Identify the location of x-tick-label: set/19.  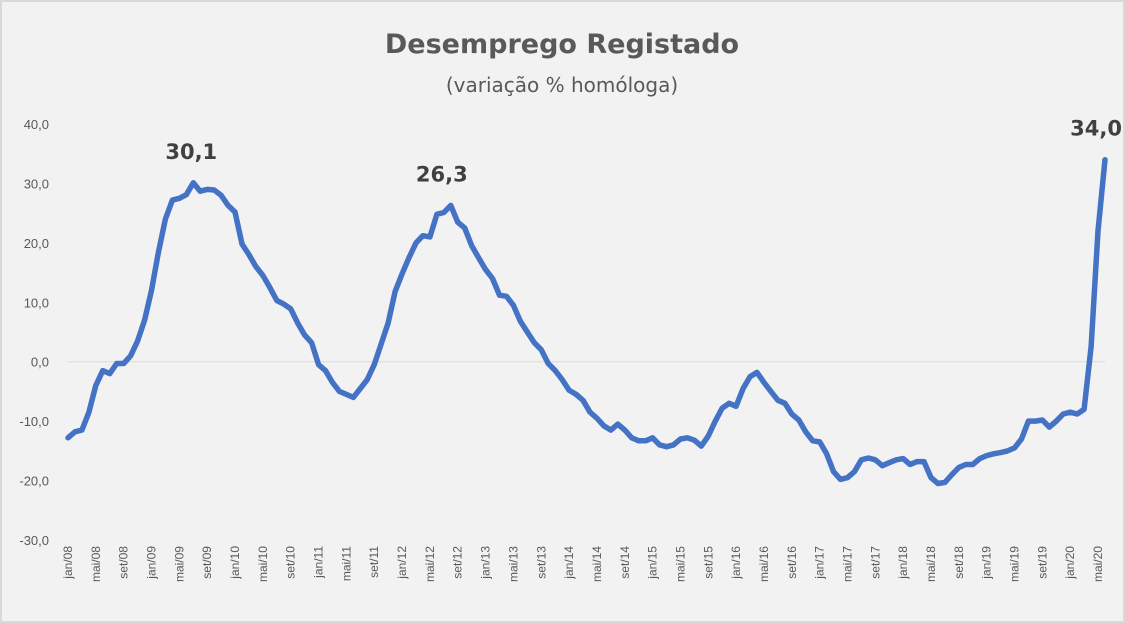
(1042, 562).